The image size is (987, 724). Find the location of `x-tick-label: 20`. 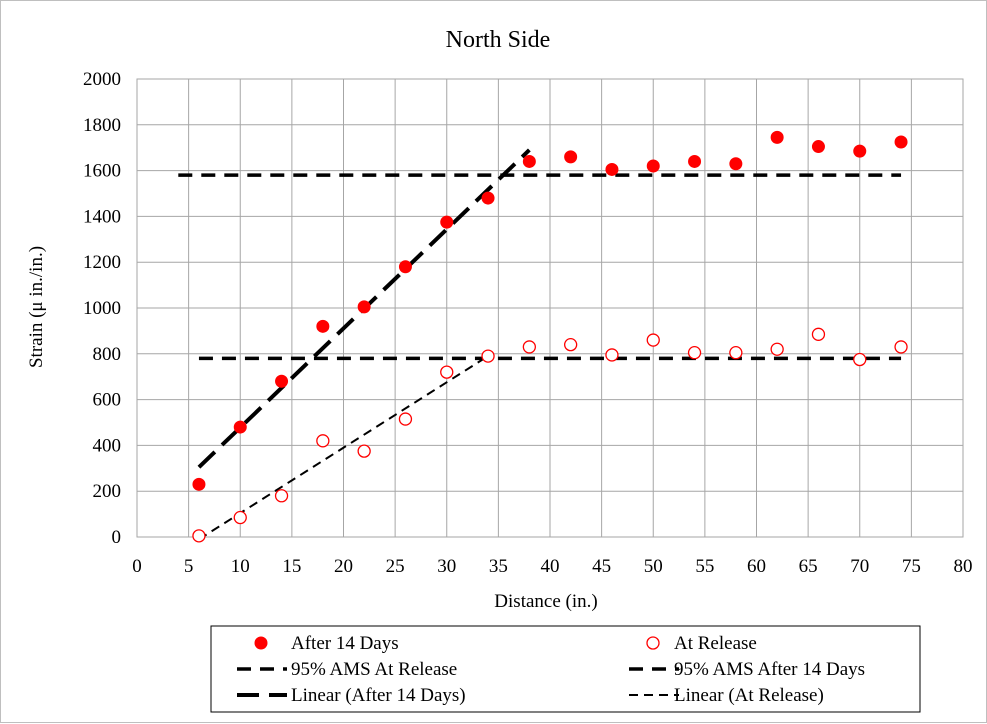

x-tick-label: 20 is located at coordinates (343, 566).